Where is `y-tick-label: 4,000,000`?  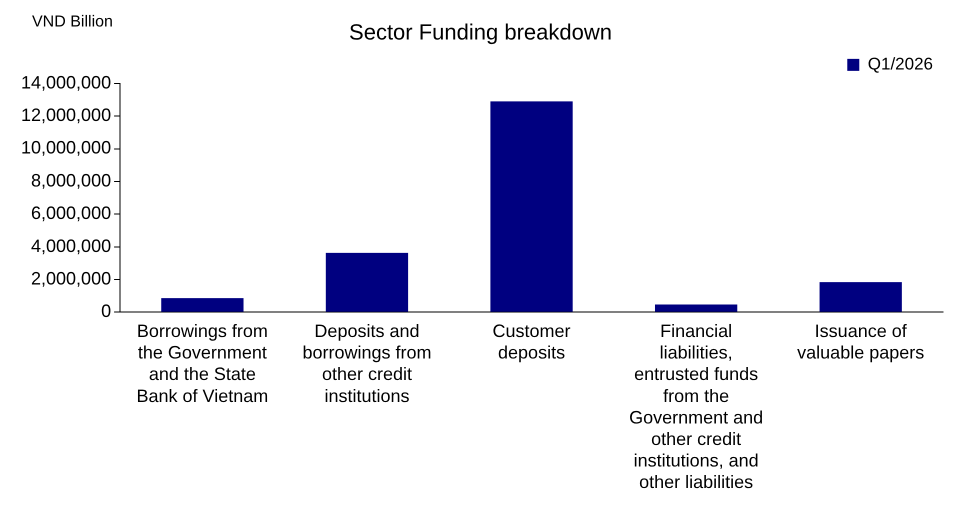 y-tick-label: 4,000,000 is located at coordinates (71, 246).